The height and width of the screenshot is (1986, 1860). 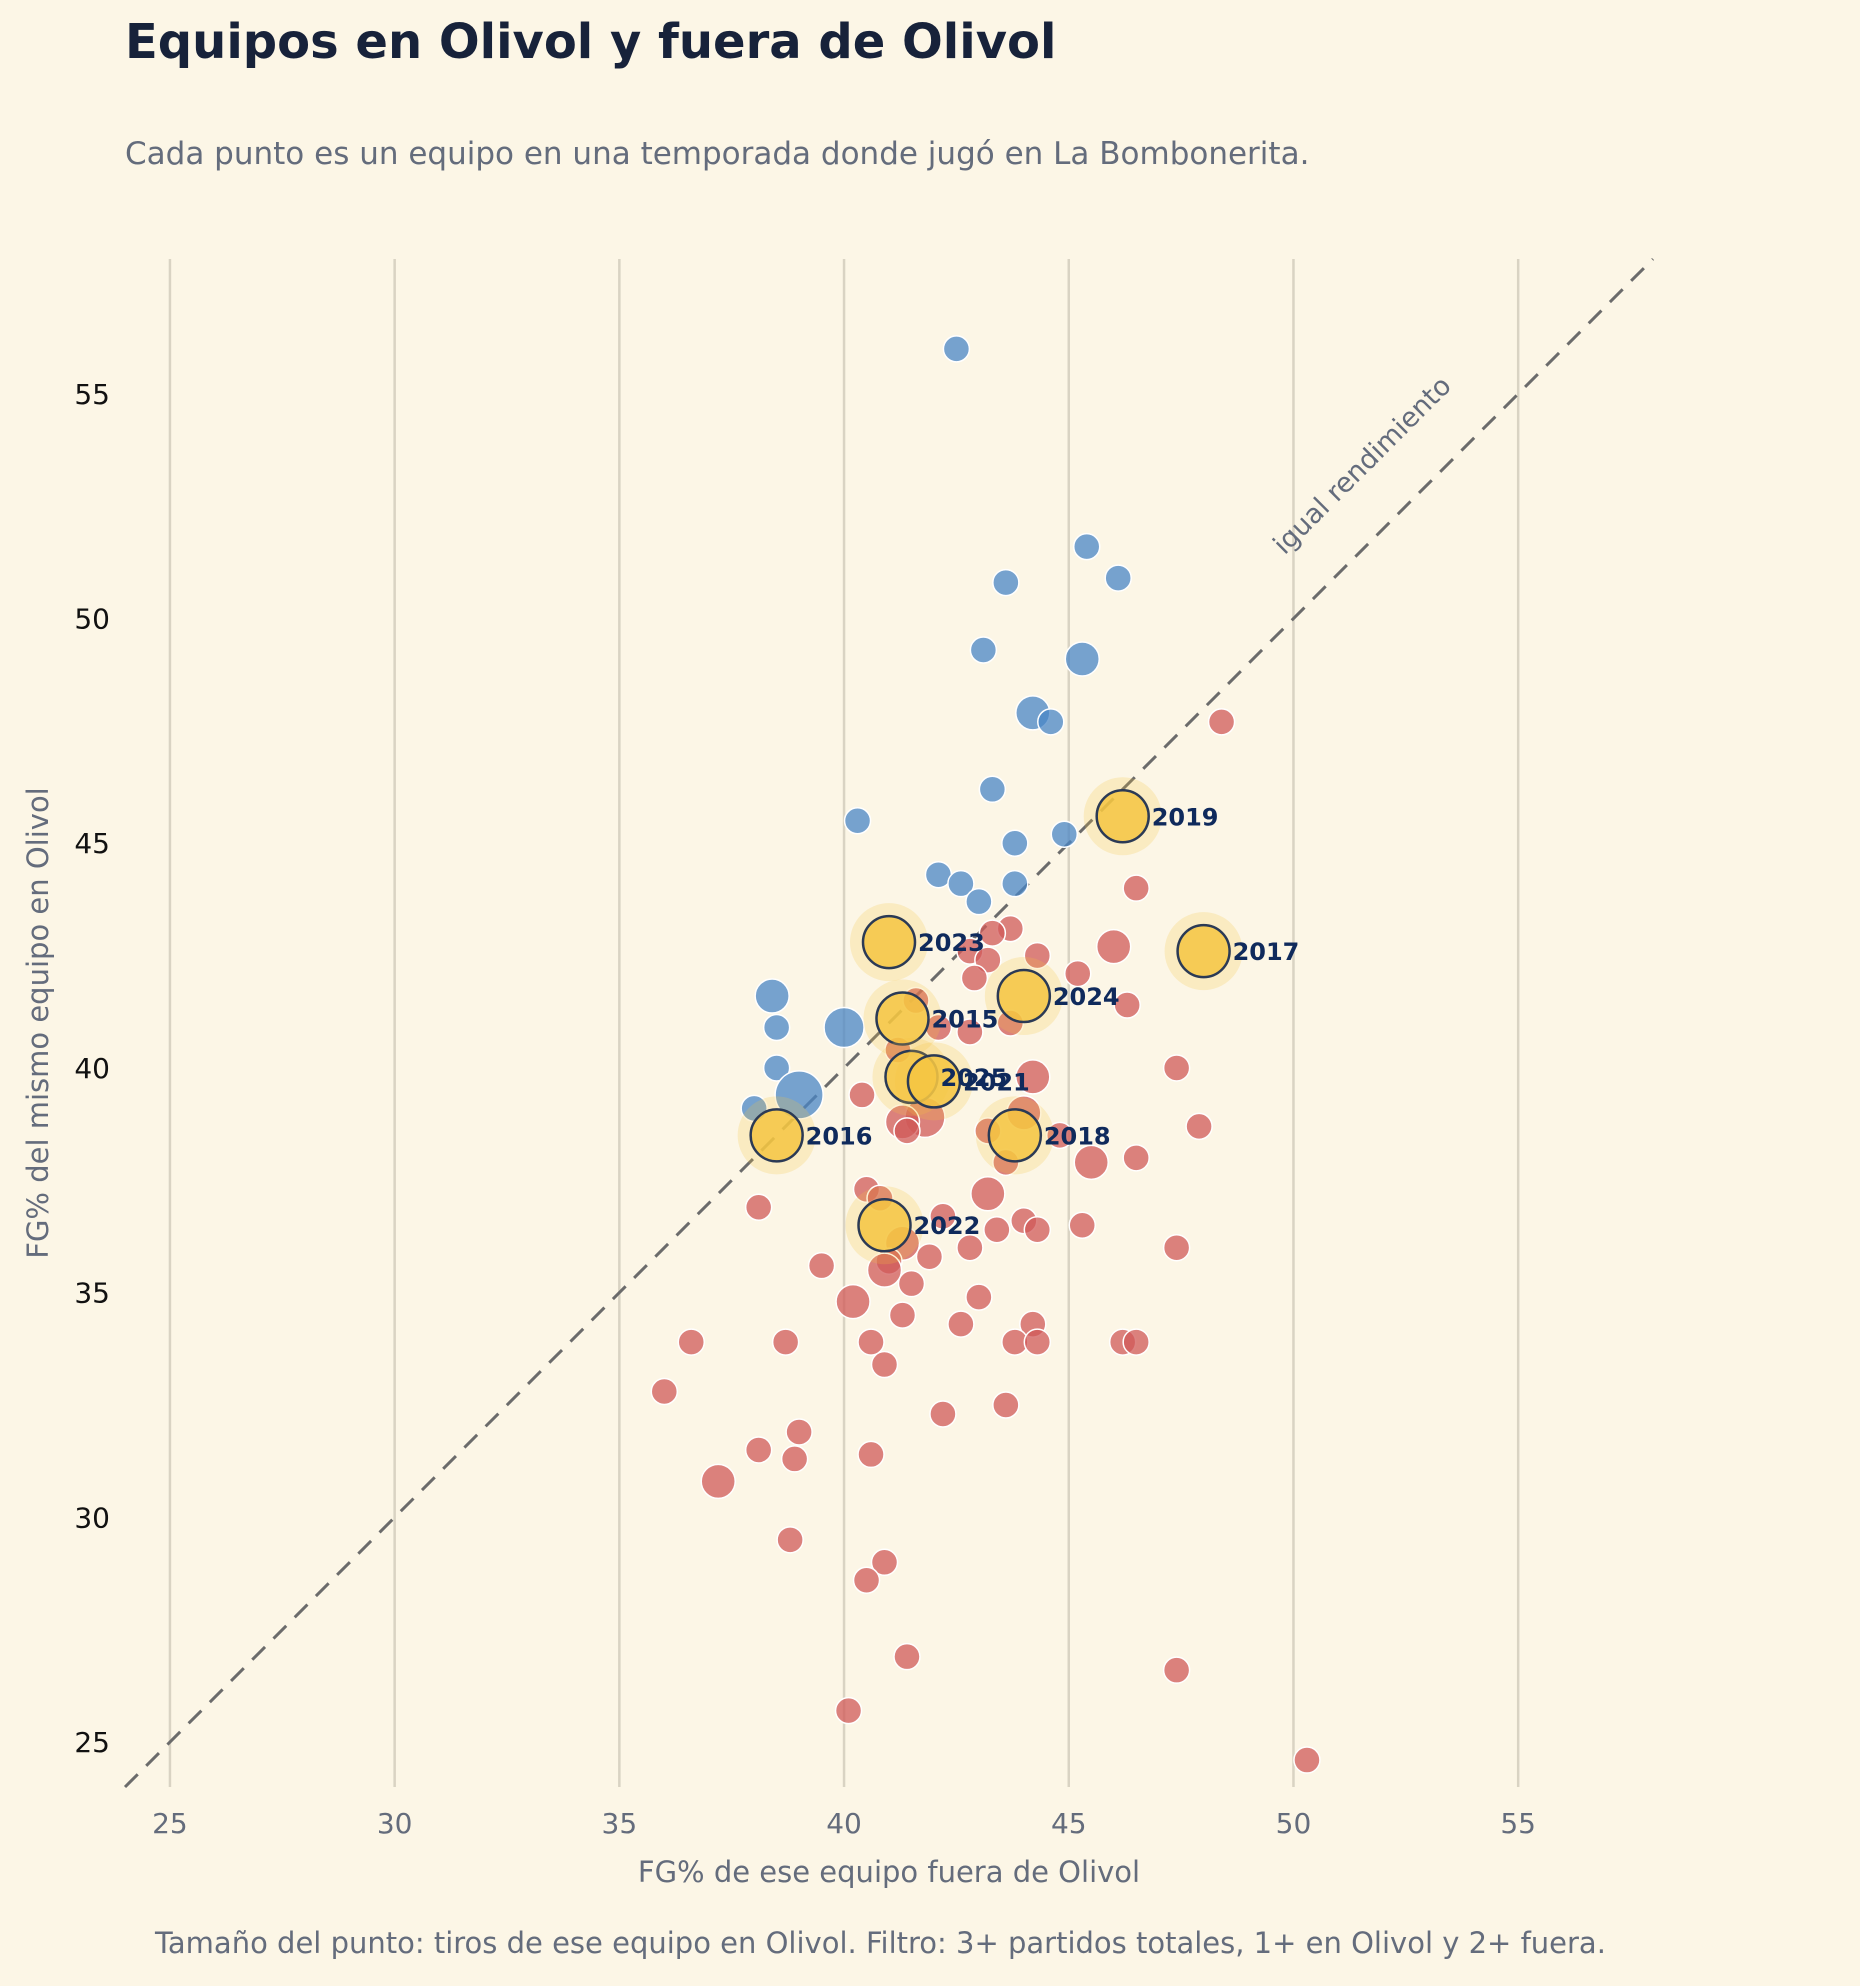 I want to click on year-label: 2015, so click(x=964, y=1020).